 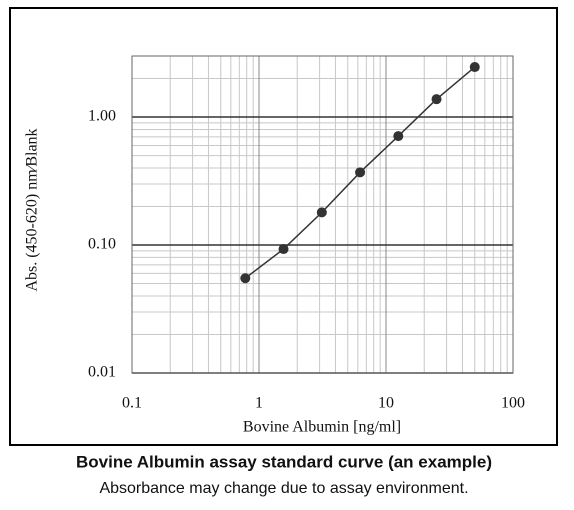 I want to click on x-tick-label: 1, so click(x=259, y=403).